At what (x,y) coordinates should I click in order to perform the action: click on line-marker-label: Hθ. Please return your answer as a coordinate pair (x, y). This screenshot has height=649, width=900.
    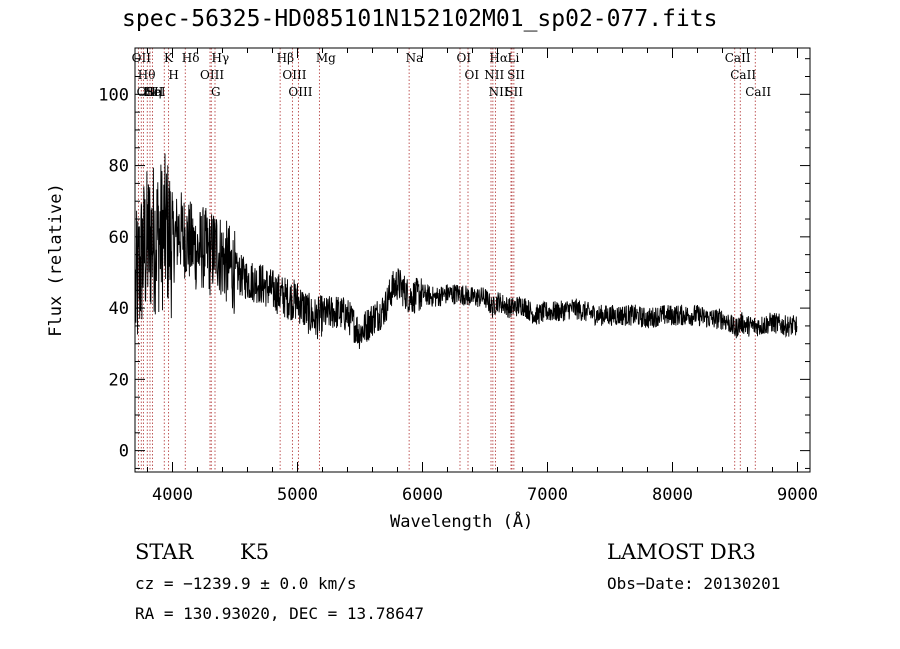
    Looking at the image, I should click on (147, 75).